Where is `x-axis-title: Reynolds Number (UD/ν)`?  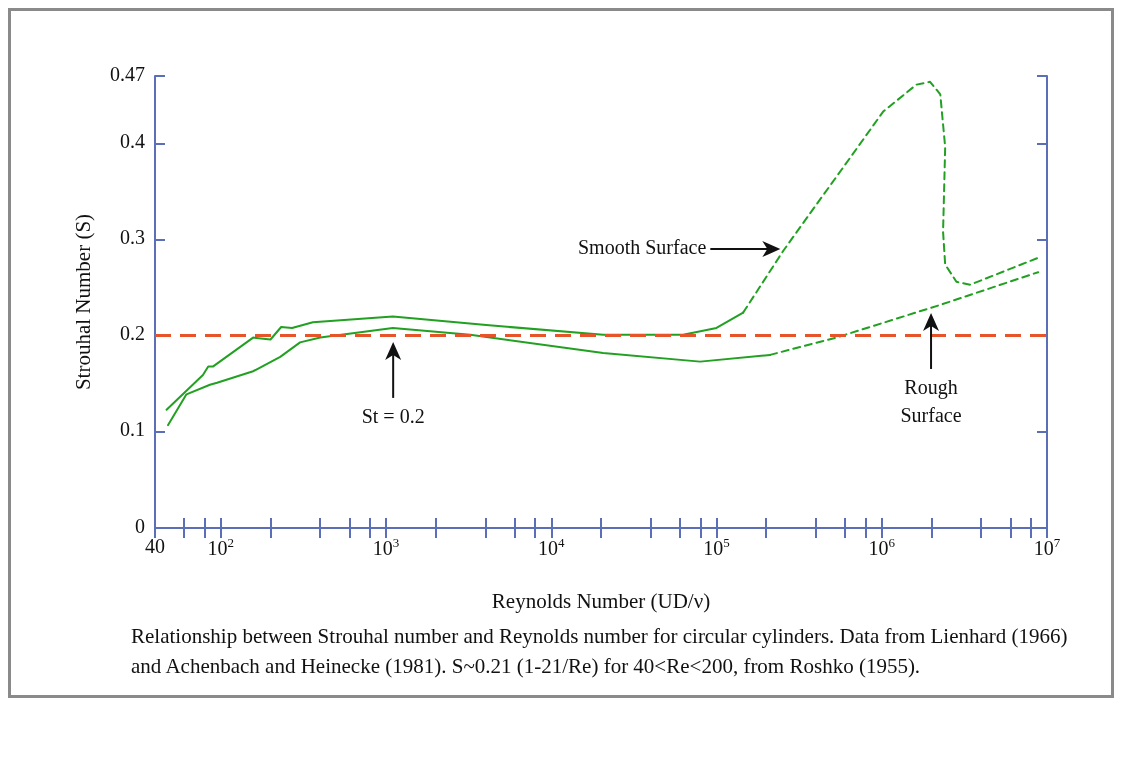 x-axis-title: Reynolds Number (UD/ν) is located at coordinates (601, 600).